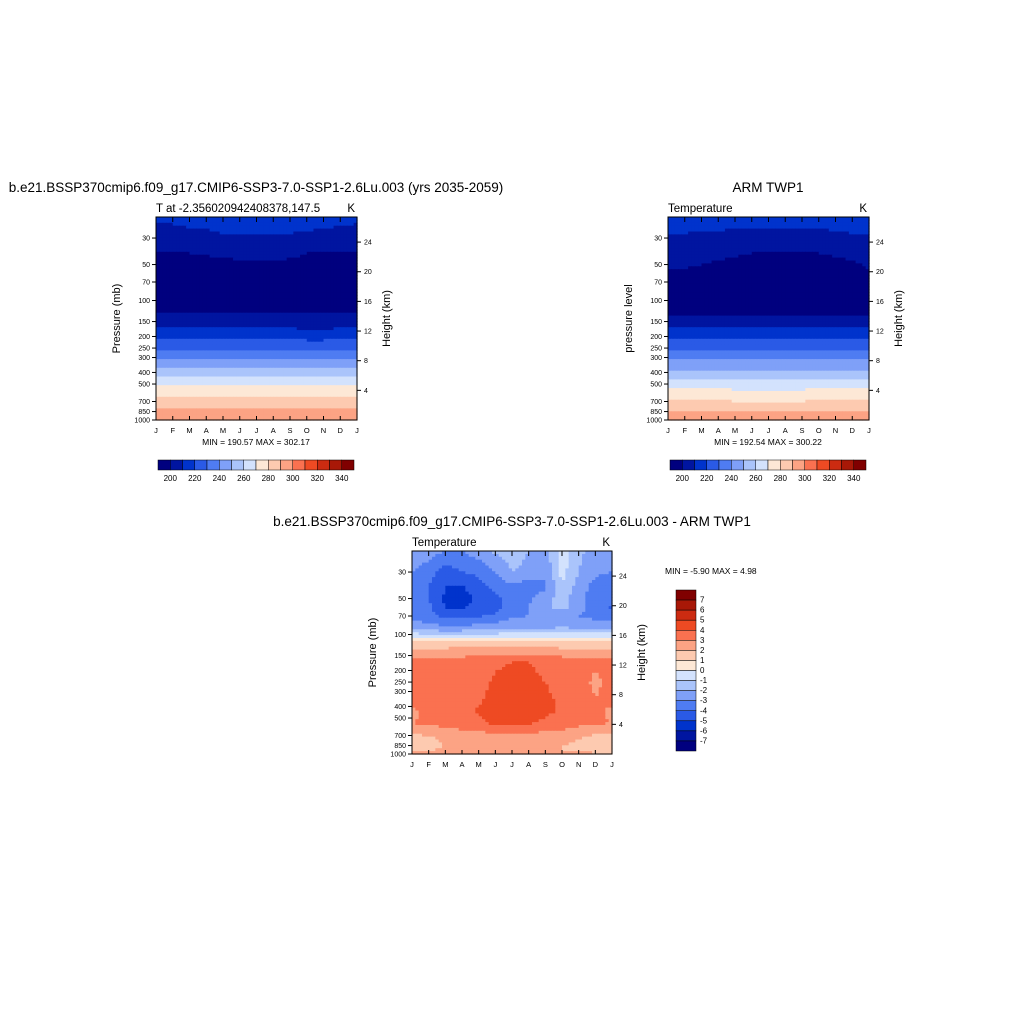 The height and width of the screenshot is (1024, 1024). I want to click on y2-axis-title: Height (km), so click(387, 318).